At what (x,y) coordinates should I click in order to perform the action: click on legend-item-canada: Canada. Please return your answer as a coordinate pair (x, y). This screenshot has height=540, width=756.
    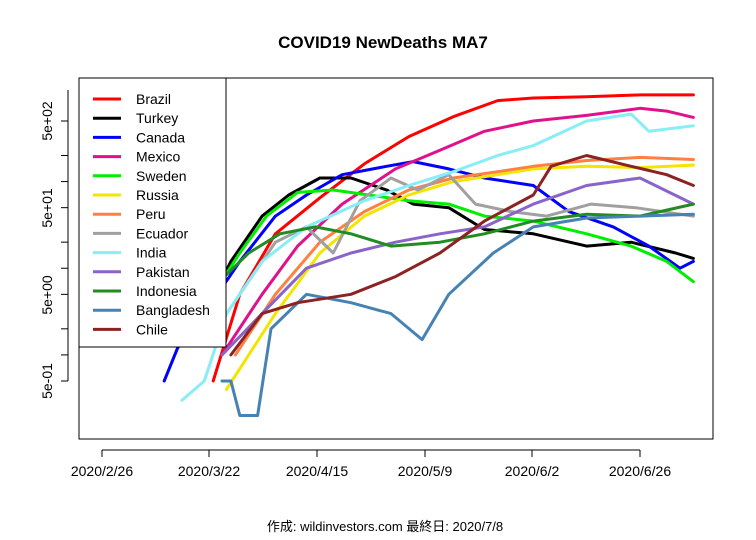
    Looking at the image, I should click on (139, 137).